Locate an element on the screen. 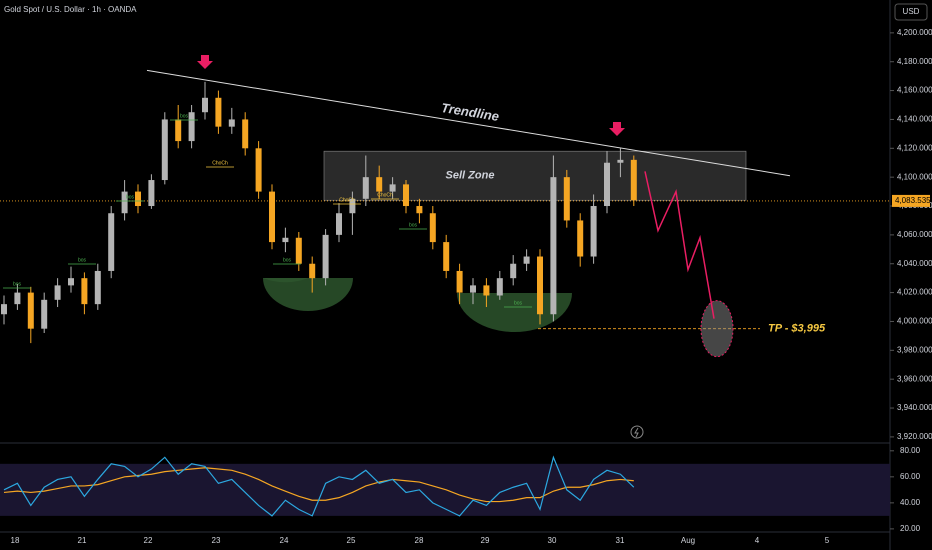 The height and width of the screenshot is (550, 932). x-tick-label: 30 is located at coordinates (552, 540).